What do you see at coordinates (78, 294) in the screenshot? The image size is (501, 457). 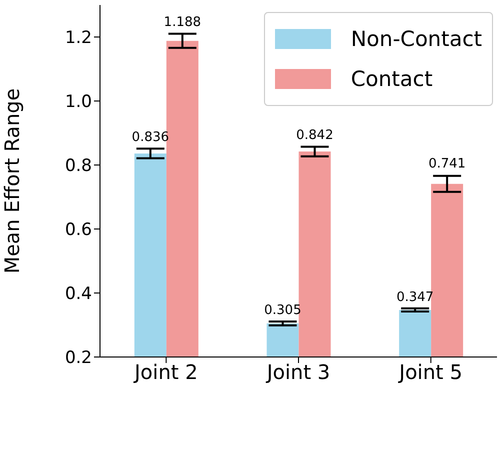 I see `y-tick-label: 0.4` at bounding box center [78, 294].